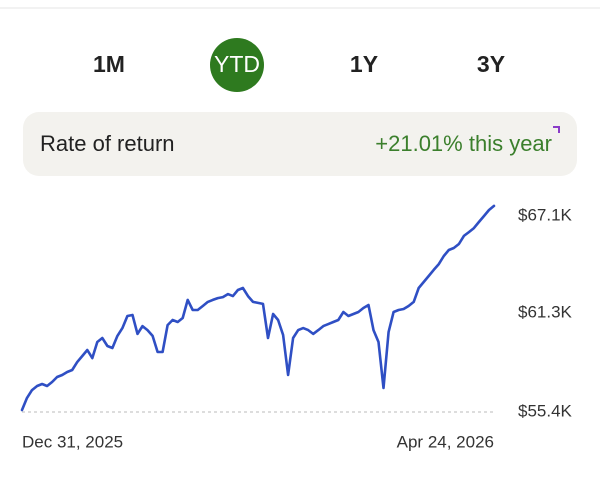 Image resolution: width=600 pixels, height=483 pixels. I want to click on return-value: +21.01% this year, so click(463, 143).